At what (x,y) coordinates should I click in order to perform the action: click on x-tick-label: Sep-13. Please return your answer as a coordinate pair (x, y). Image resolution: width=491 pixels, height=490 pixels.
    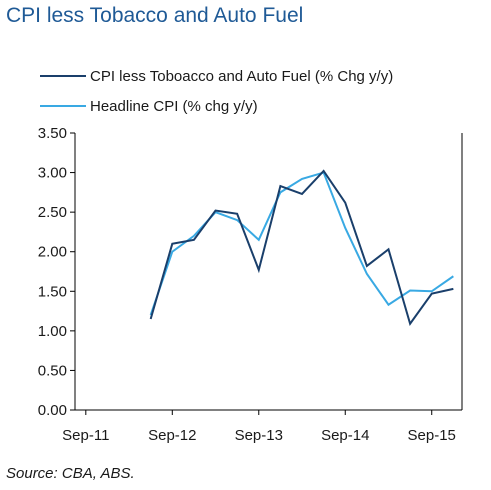
    Looking at the image, I should click on (259, 435).